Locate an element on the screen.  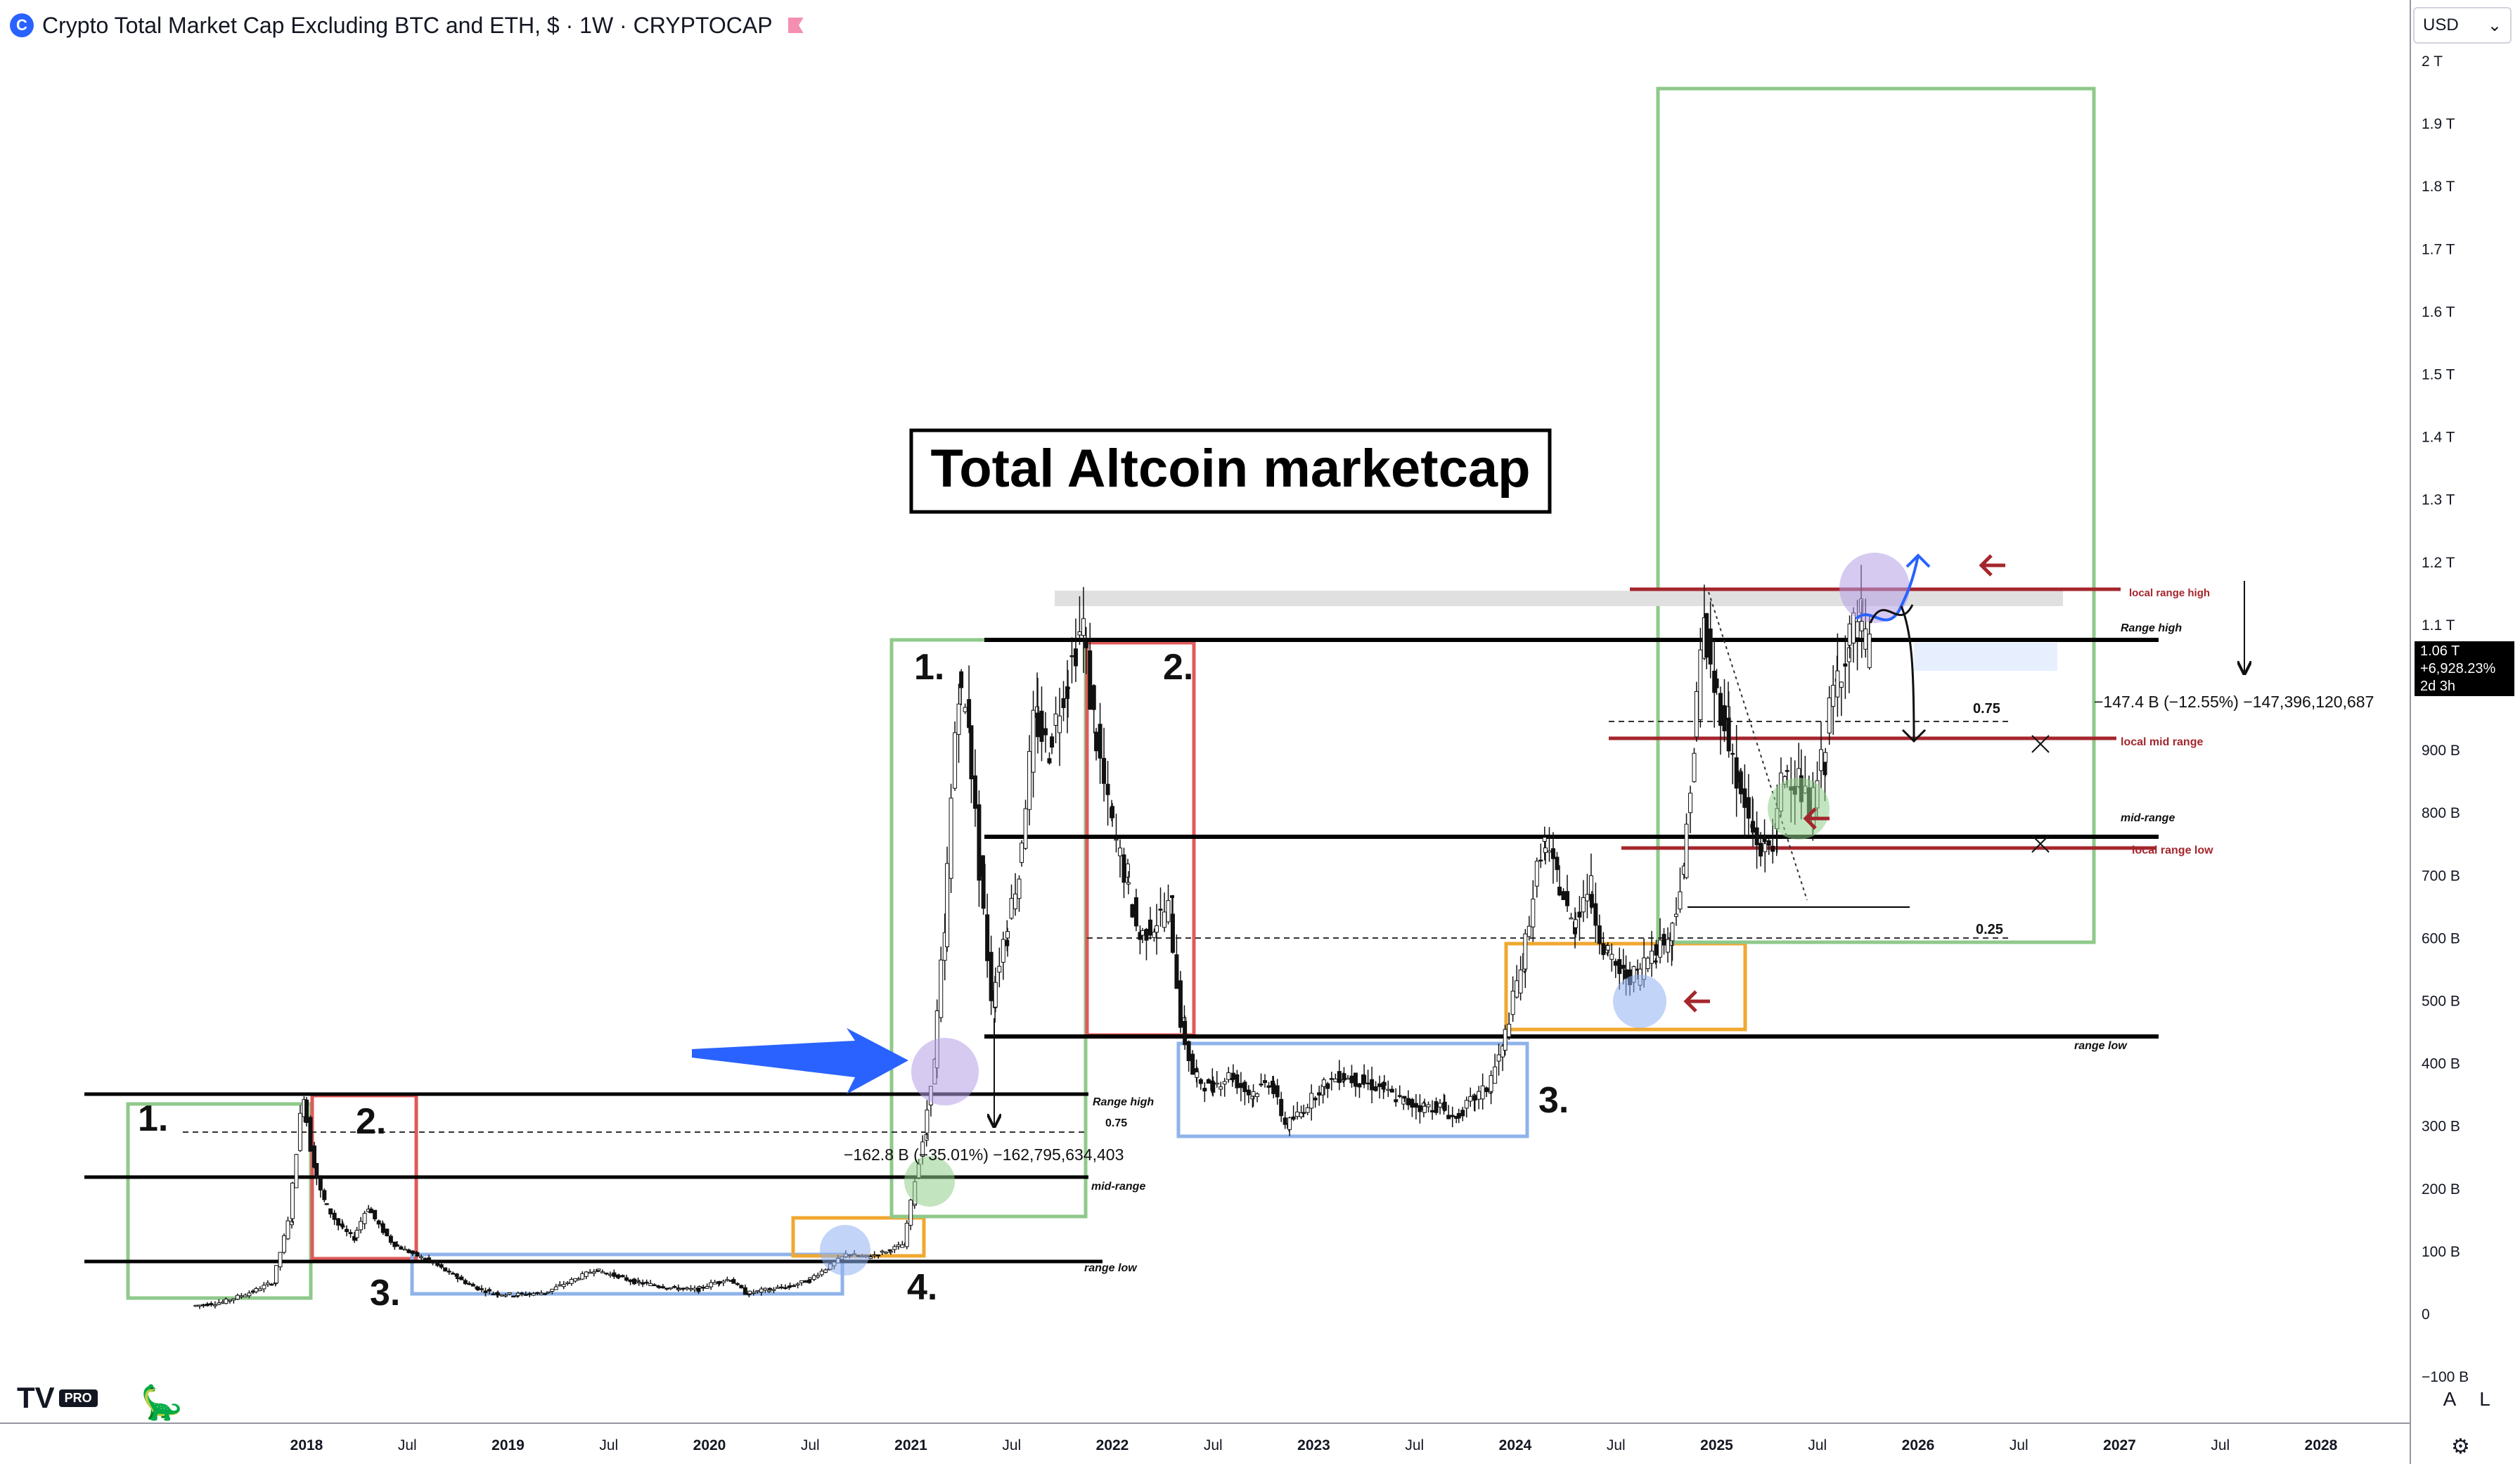
flag-icon is located at coordinates (796, 25).